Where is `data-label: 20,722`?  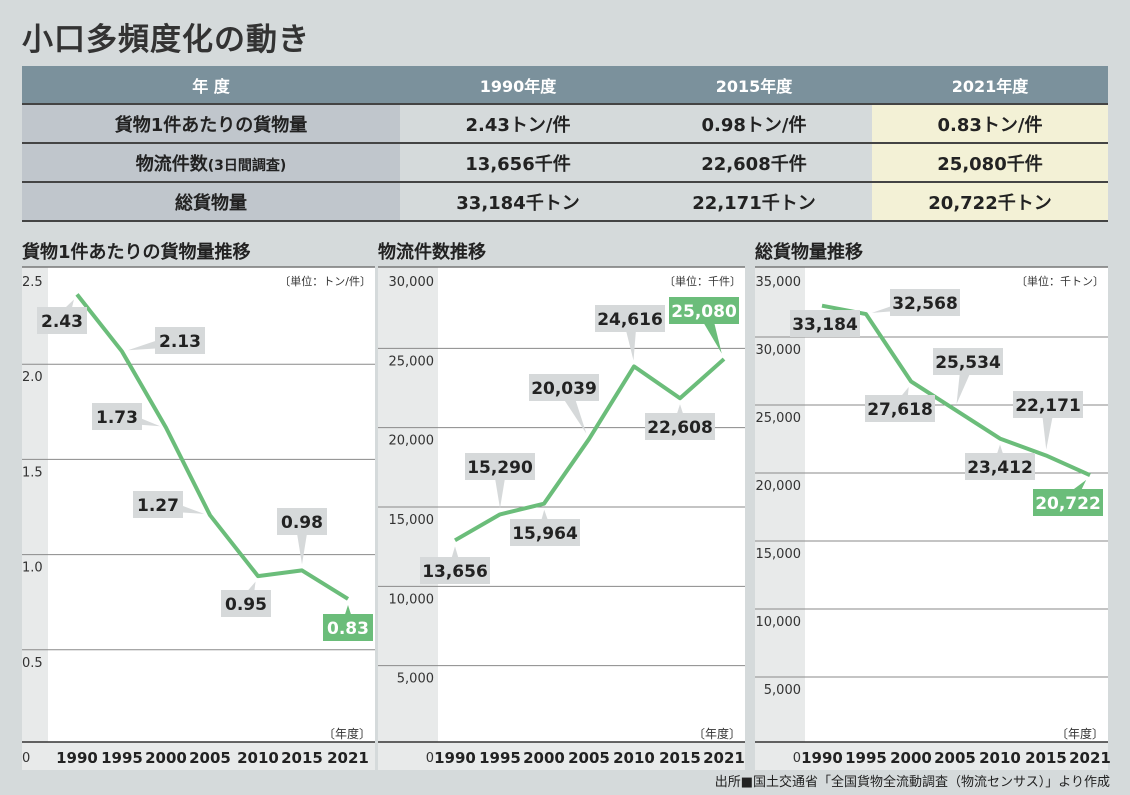 data-label: 20,722 is located at coordinates (1068, 504).